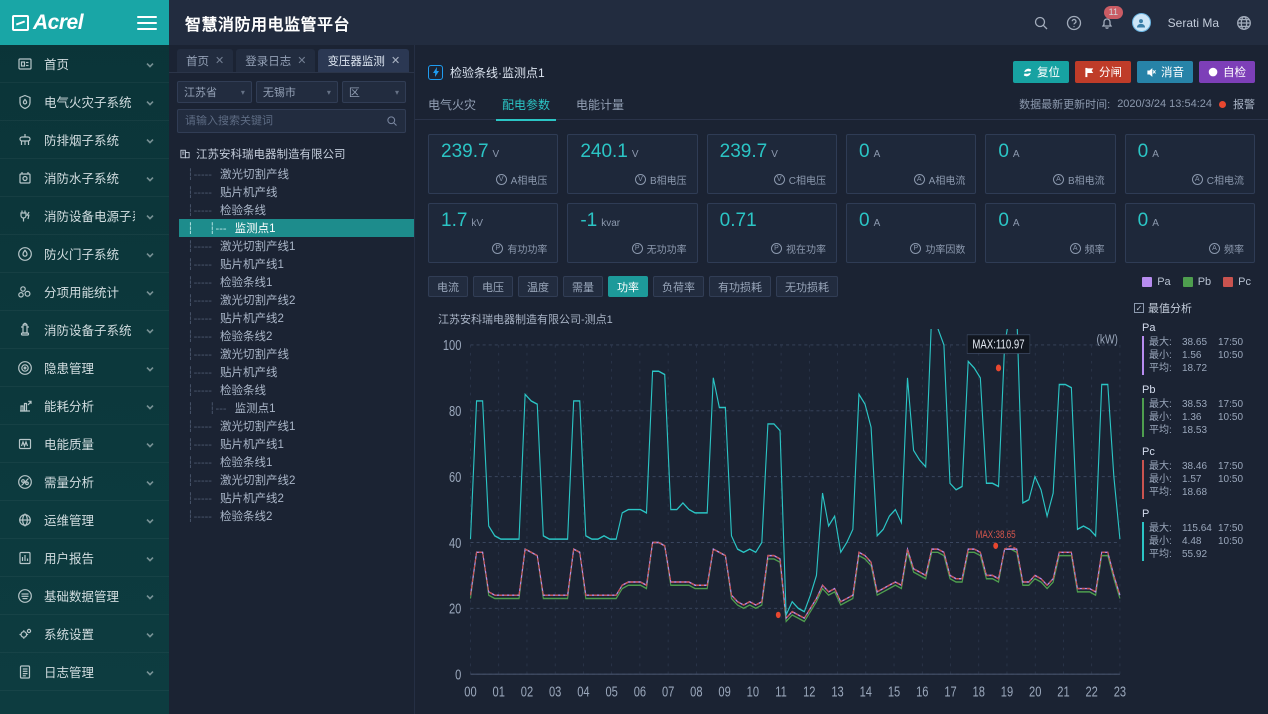 This screenshot has width=1268, height=714. Describe the element at coordinates (201, 300) in the screenshot. I see `tree-connector: ┆-----` at that location.